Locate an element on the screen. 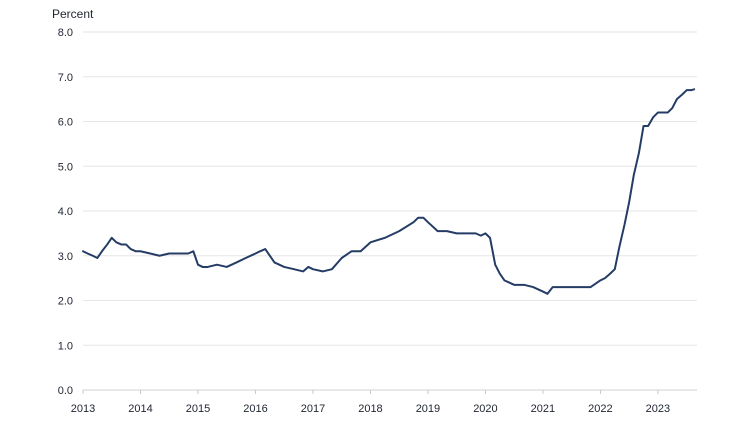 The width and height of the screenshot is (750, 422). x-tick-label: 2015 is located at coordinates (198, 409).